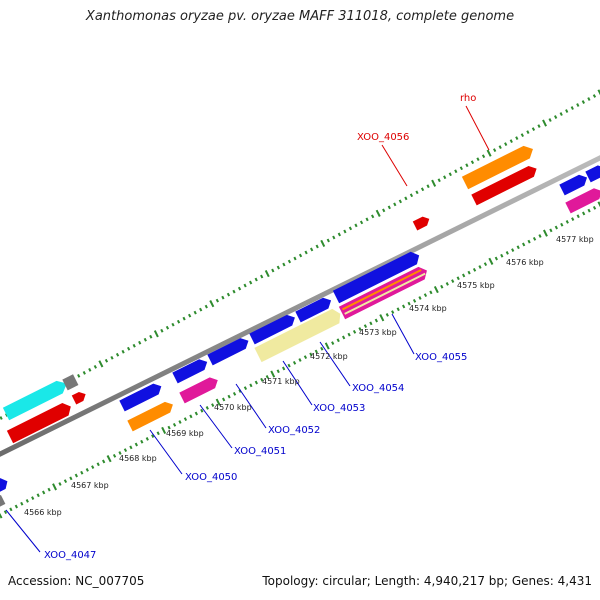 The width and height of the screenshot is (600, 600). What do you see at coordinates (575, 239) in the screenshot?
I see `scale-label: 4577 kbp` at bounding box center [575, 239].